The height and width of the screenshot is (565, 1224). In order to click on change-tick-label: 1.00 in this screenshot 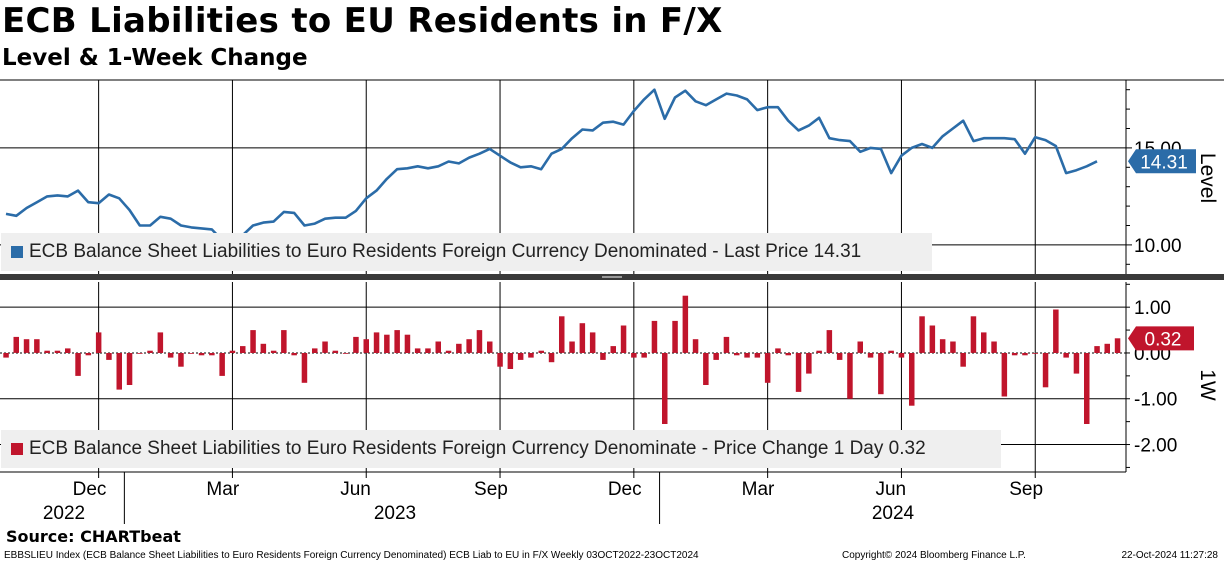, I will do `click(1152, 308)`.